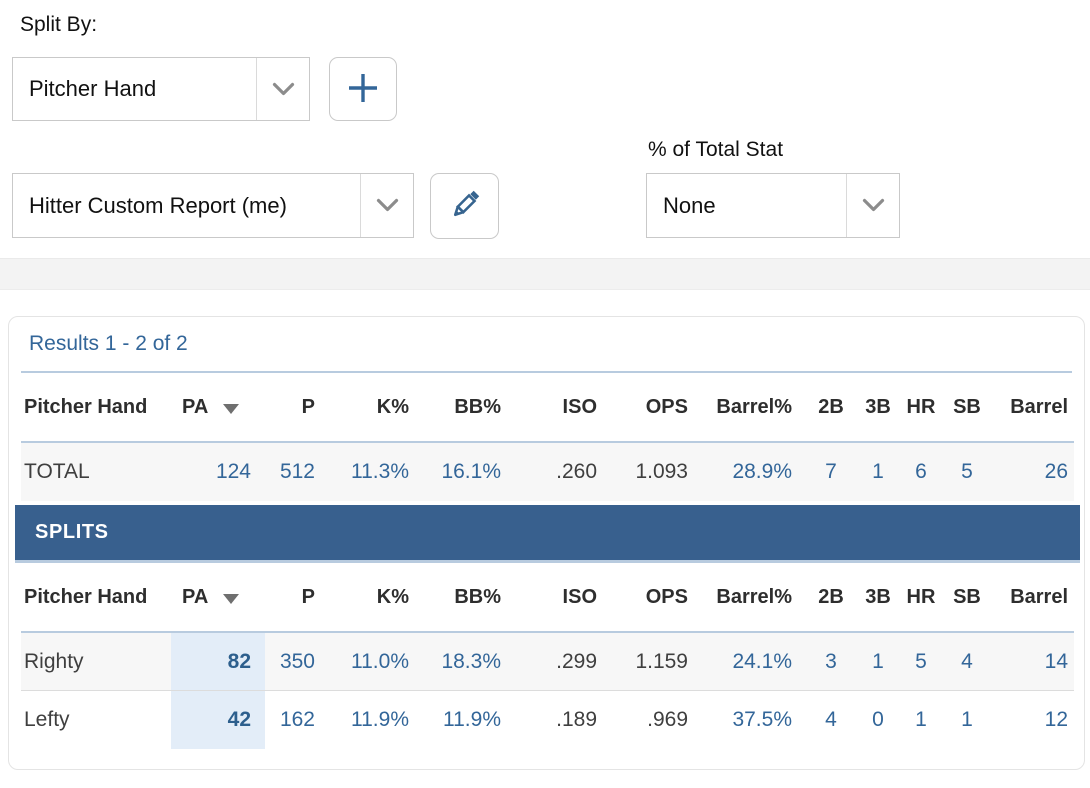  What do you see at coordinates (921, 661) in the screenshot?
I see `cell-hr: 5` at bounding box center [921, 661].